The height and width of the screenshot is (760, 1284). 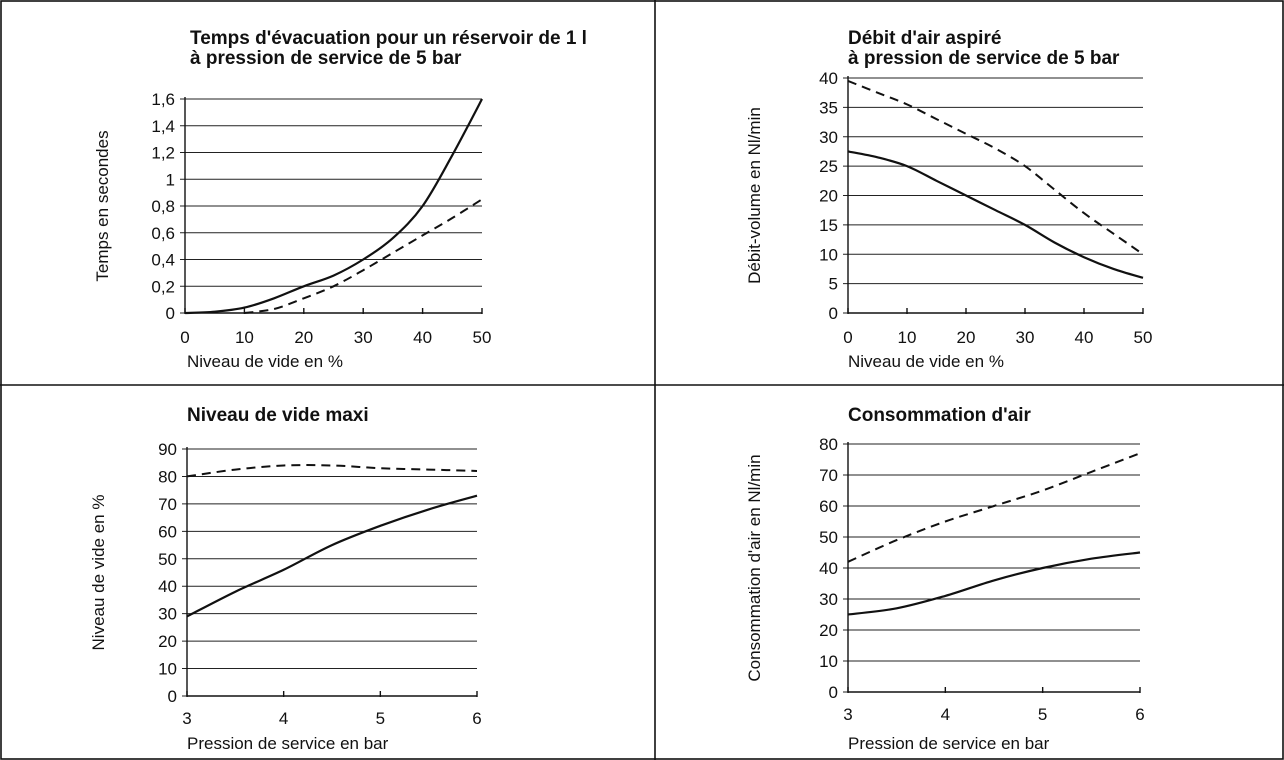 What do you see at coordinates (163, 233) in the screenshot?
I see `y-tick-label: 0,6` at bounding box center [163, 233].